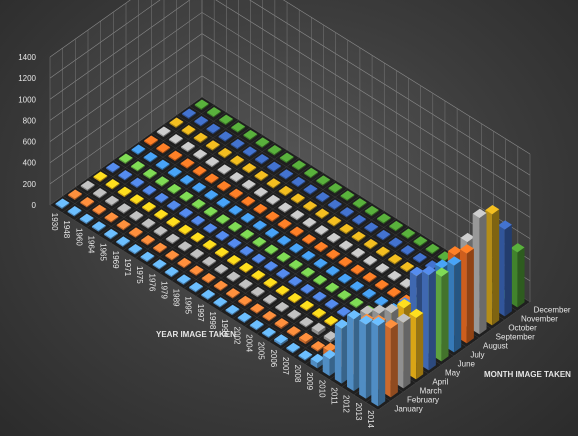 Image resolution: width=578 pixels, height=436 pixels. What do you see at coordinates (233, 277) in the screenshot?
I see `bar-march-1997` at bounding box center [233, 277].